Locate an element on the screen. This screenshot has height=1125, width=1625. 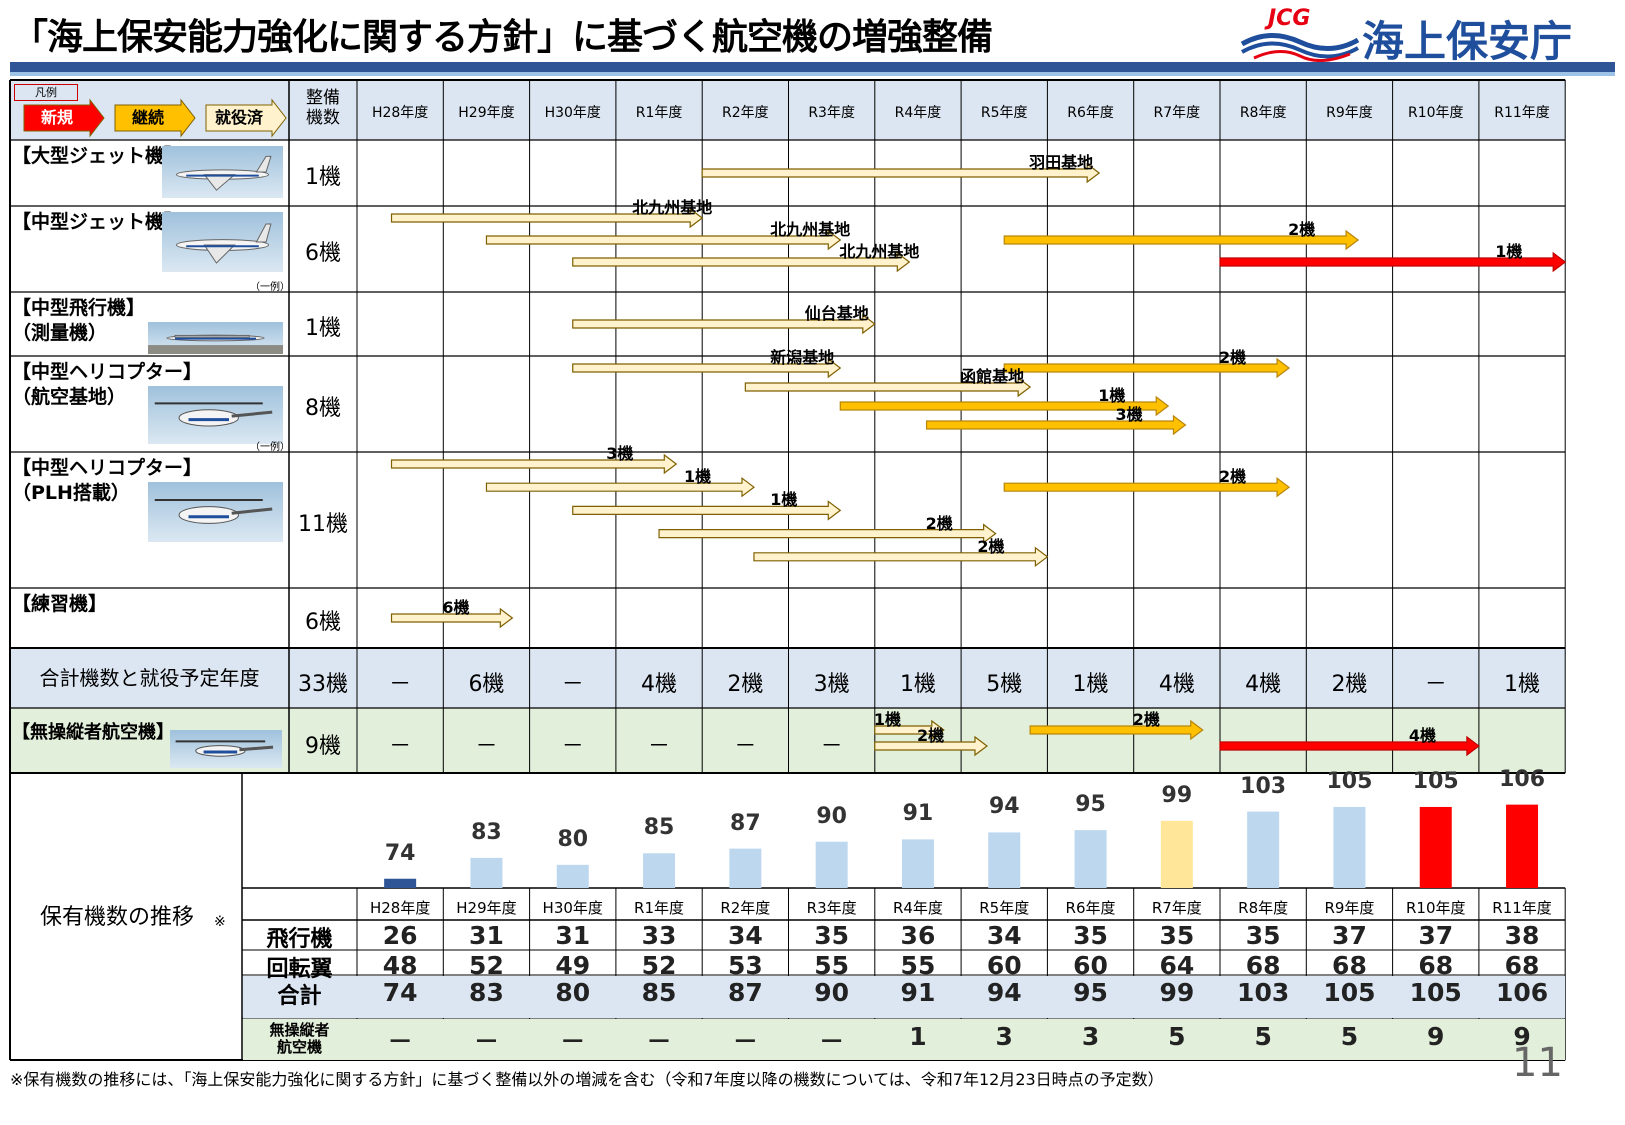
arrow-label-4-3: 2機 is located at coordinates (939, 523).